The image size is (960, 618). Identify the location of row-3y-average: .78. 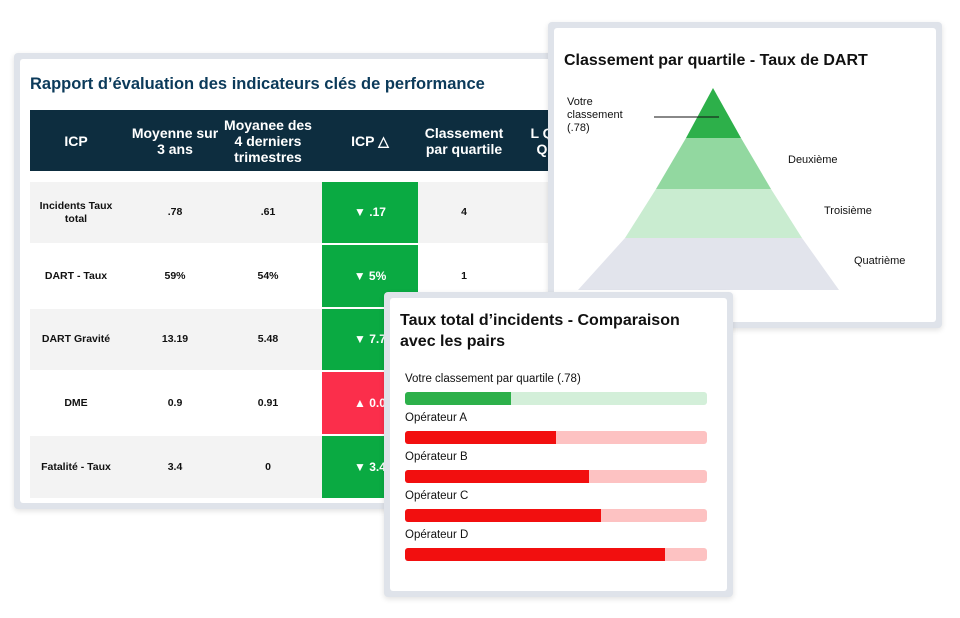
(175, 212).